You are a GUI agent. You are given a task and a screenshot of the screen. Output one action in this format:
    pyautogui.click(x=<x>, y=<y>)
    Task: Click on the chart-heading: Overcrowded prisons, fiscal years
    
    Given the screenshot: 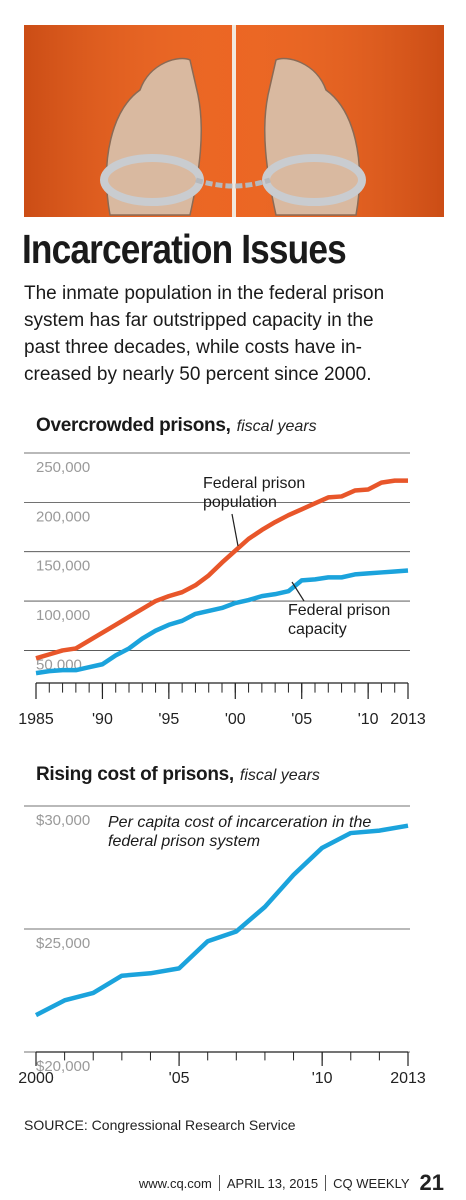 What is the action you would take?
    pyautogui.click(x=176, y=426)
    